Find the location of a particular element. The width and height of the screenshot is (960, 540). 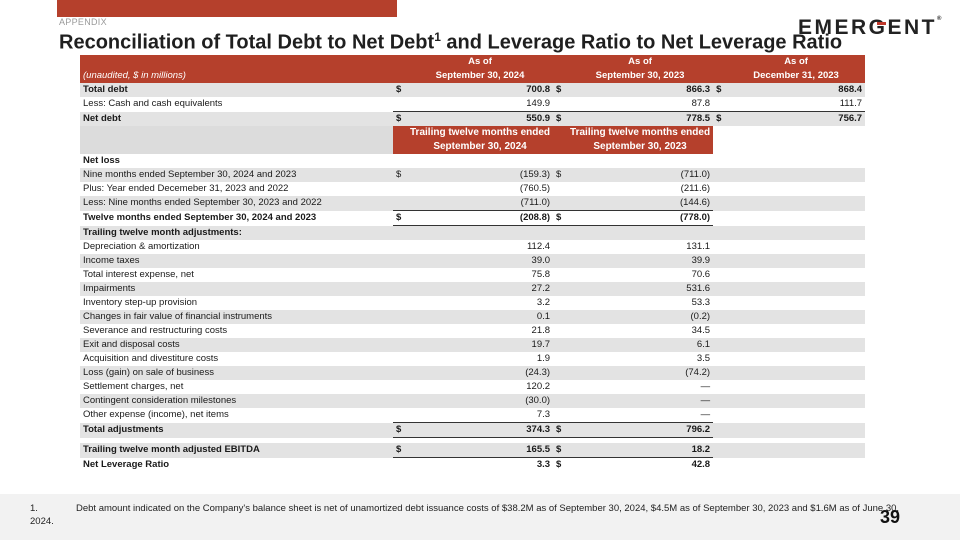

row-label: Other expense (income), net items is located at coordinates (156, 415).